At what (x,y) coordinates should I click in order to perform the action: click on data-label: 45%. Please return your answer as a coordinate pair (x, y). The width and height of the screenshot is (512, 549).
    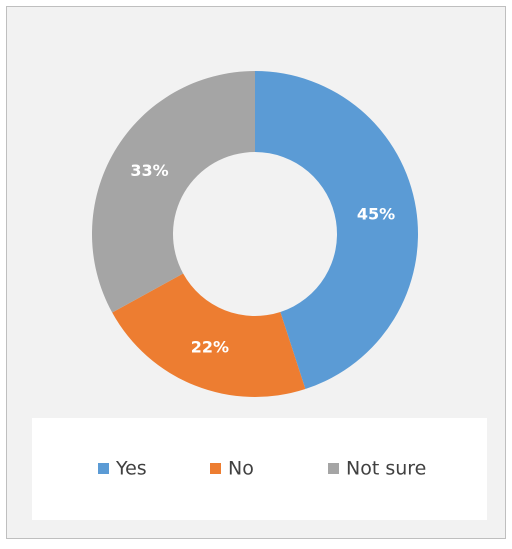
    Looking at the image, I should click on (376, 213).